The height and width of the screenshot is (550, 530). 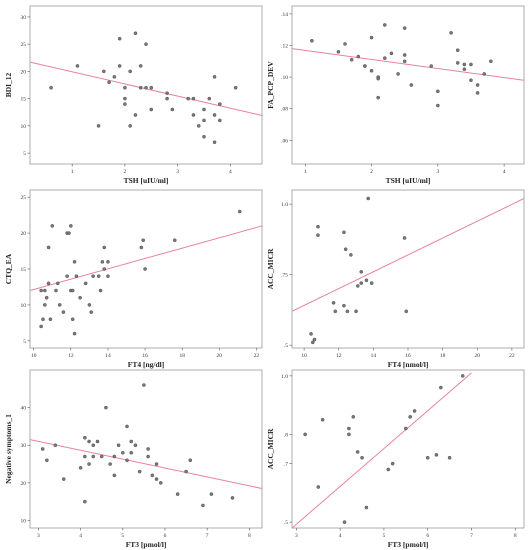 What do you see at coordinates (284, 276) in the screenshot?
I see `y-tick-label: .75` at bounding box center [284, 276].